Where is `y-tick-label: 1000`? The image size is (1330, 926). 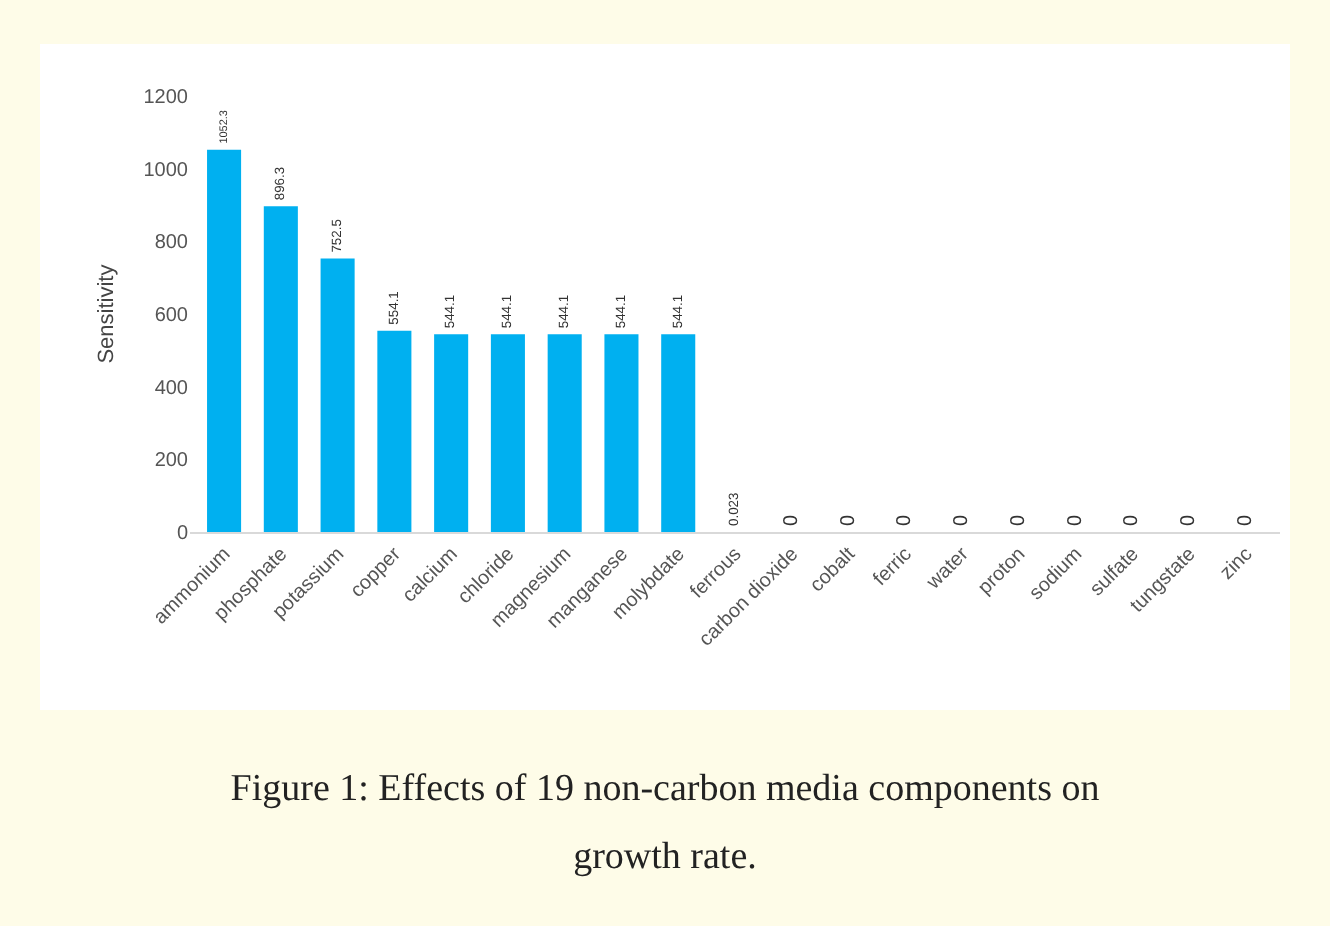
y-tick-label: 1000 is located at coordinates (166, 170).